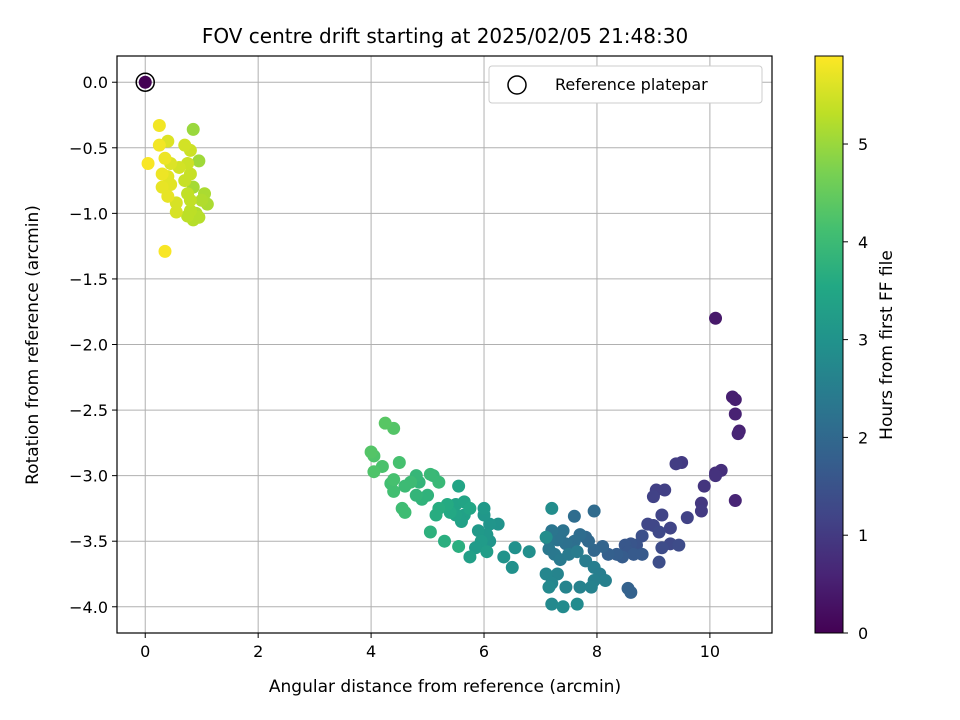  Describe the element at coordinates (95, 82) in the screenshot. I see `y-tick-label: 0.0` at that location.